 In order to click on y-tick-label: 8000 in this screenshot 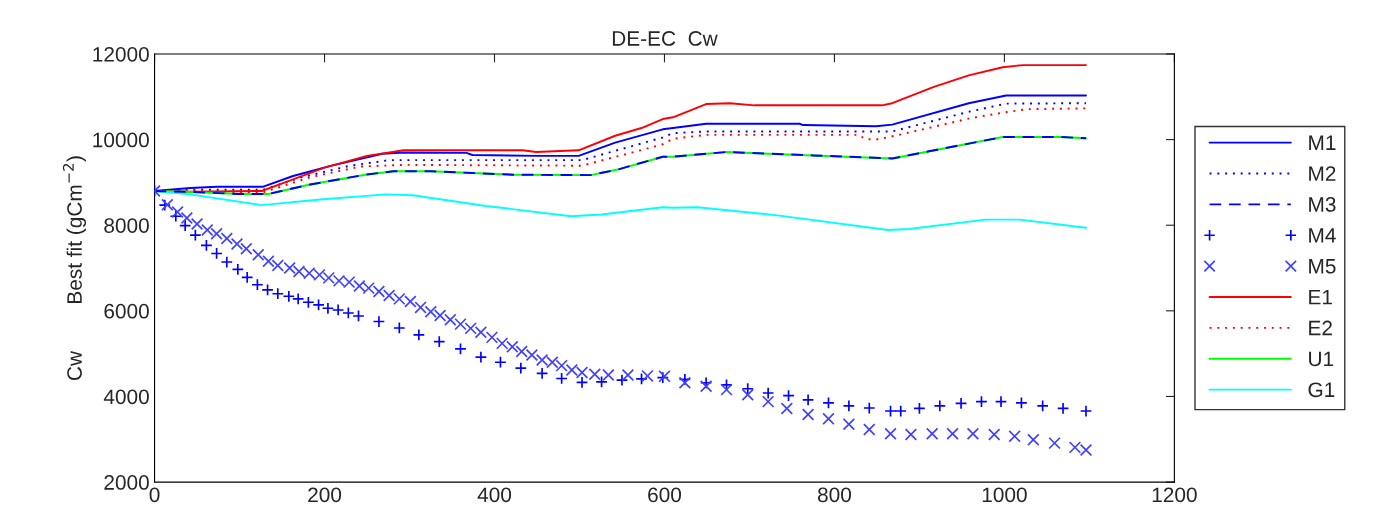, I will do `click(126, 225)`.